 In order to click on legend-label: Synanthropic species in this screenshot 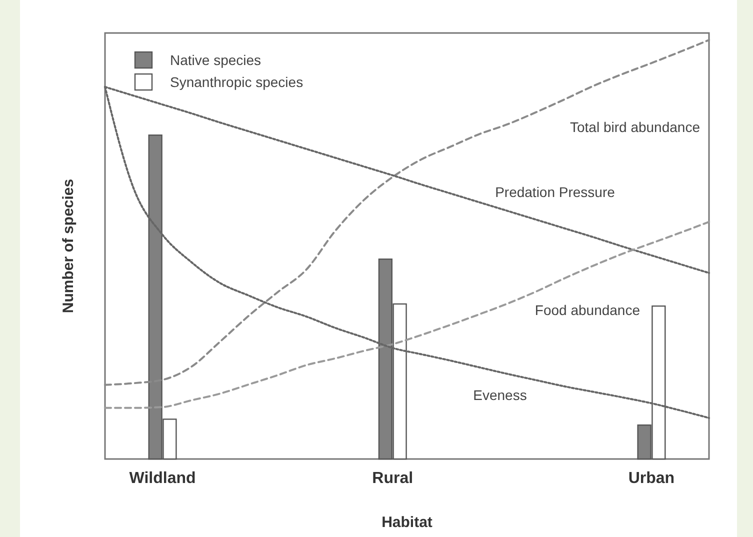, I will do `click(237, 82)`.